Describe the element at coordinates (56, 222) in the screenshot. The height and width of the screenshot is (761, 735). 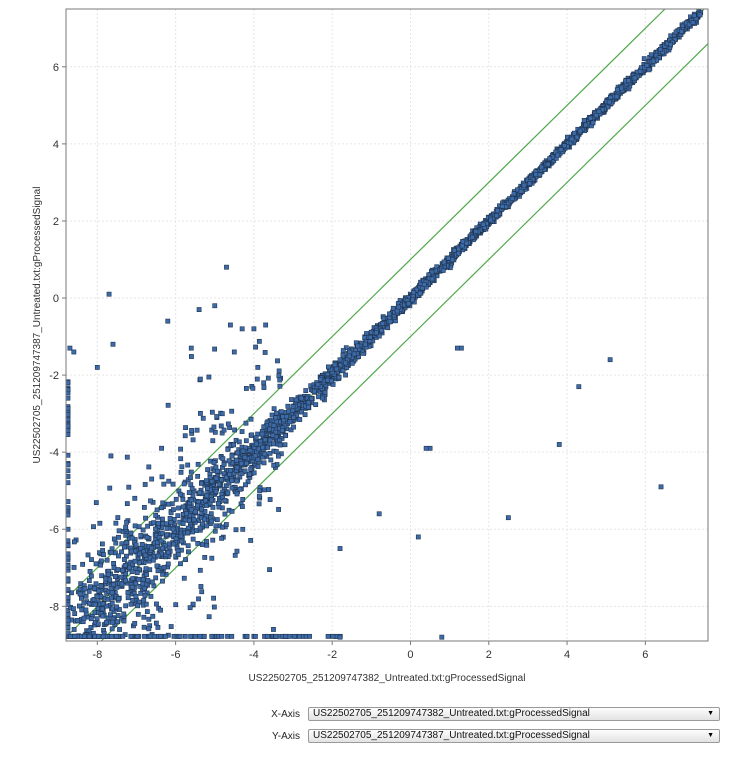
I see `y-tick-label: 2` at that location.